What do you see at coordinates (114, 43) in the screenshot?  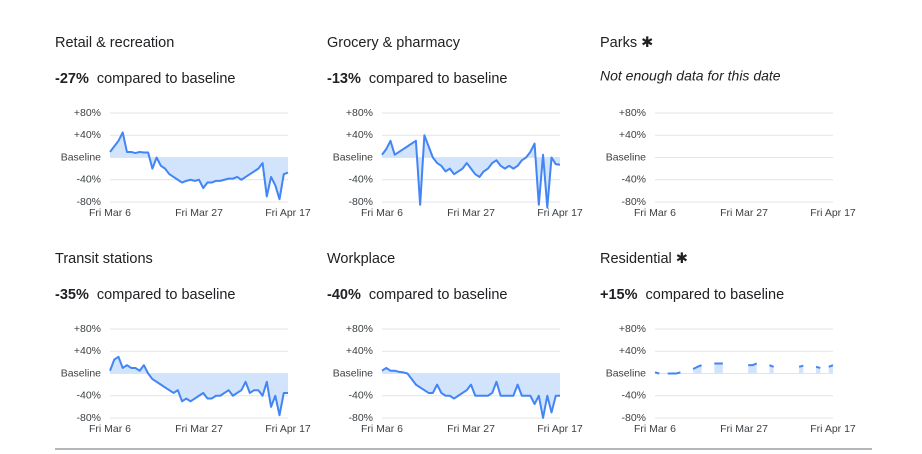 I see `chart-title: Retail & recreation` at bounding box center [114, 43].